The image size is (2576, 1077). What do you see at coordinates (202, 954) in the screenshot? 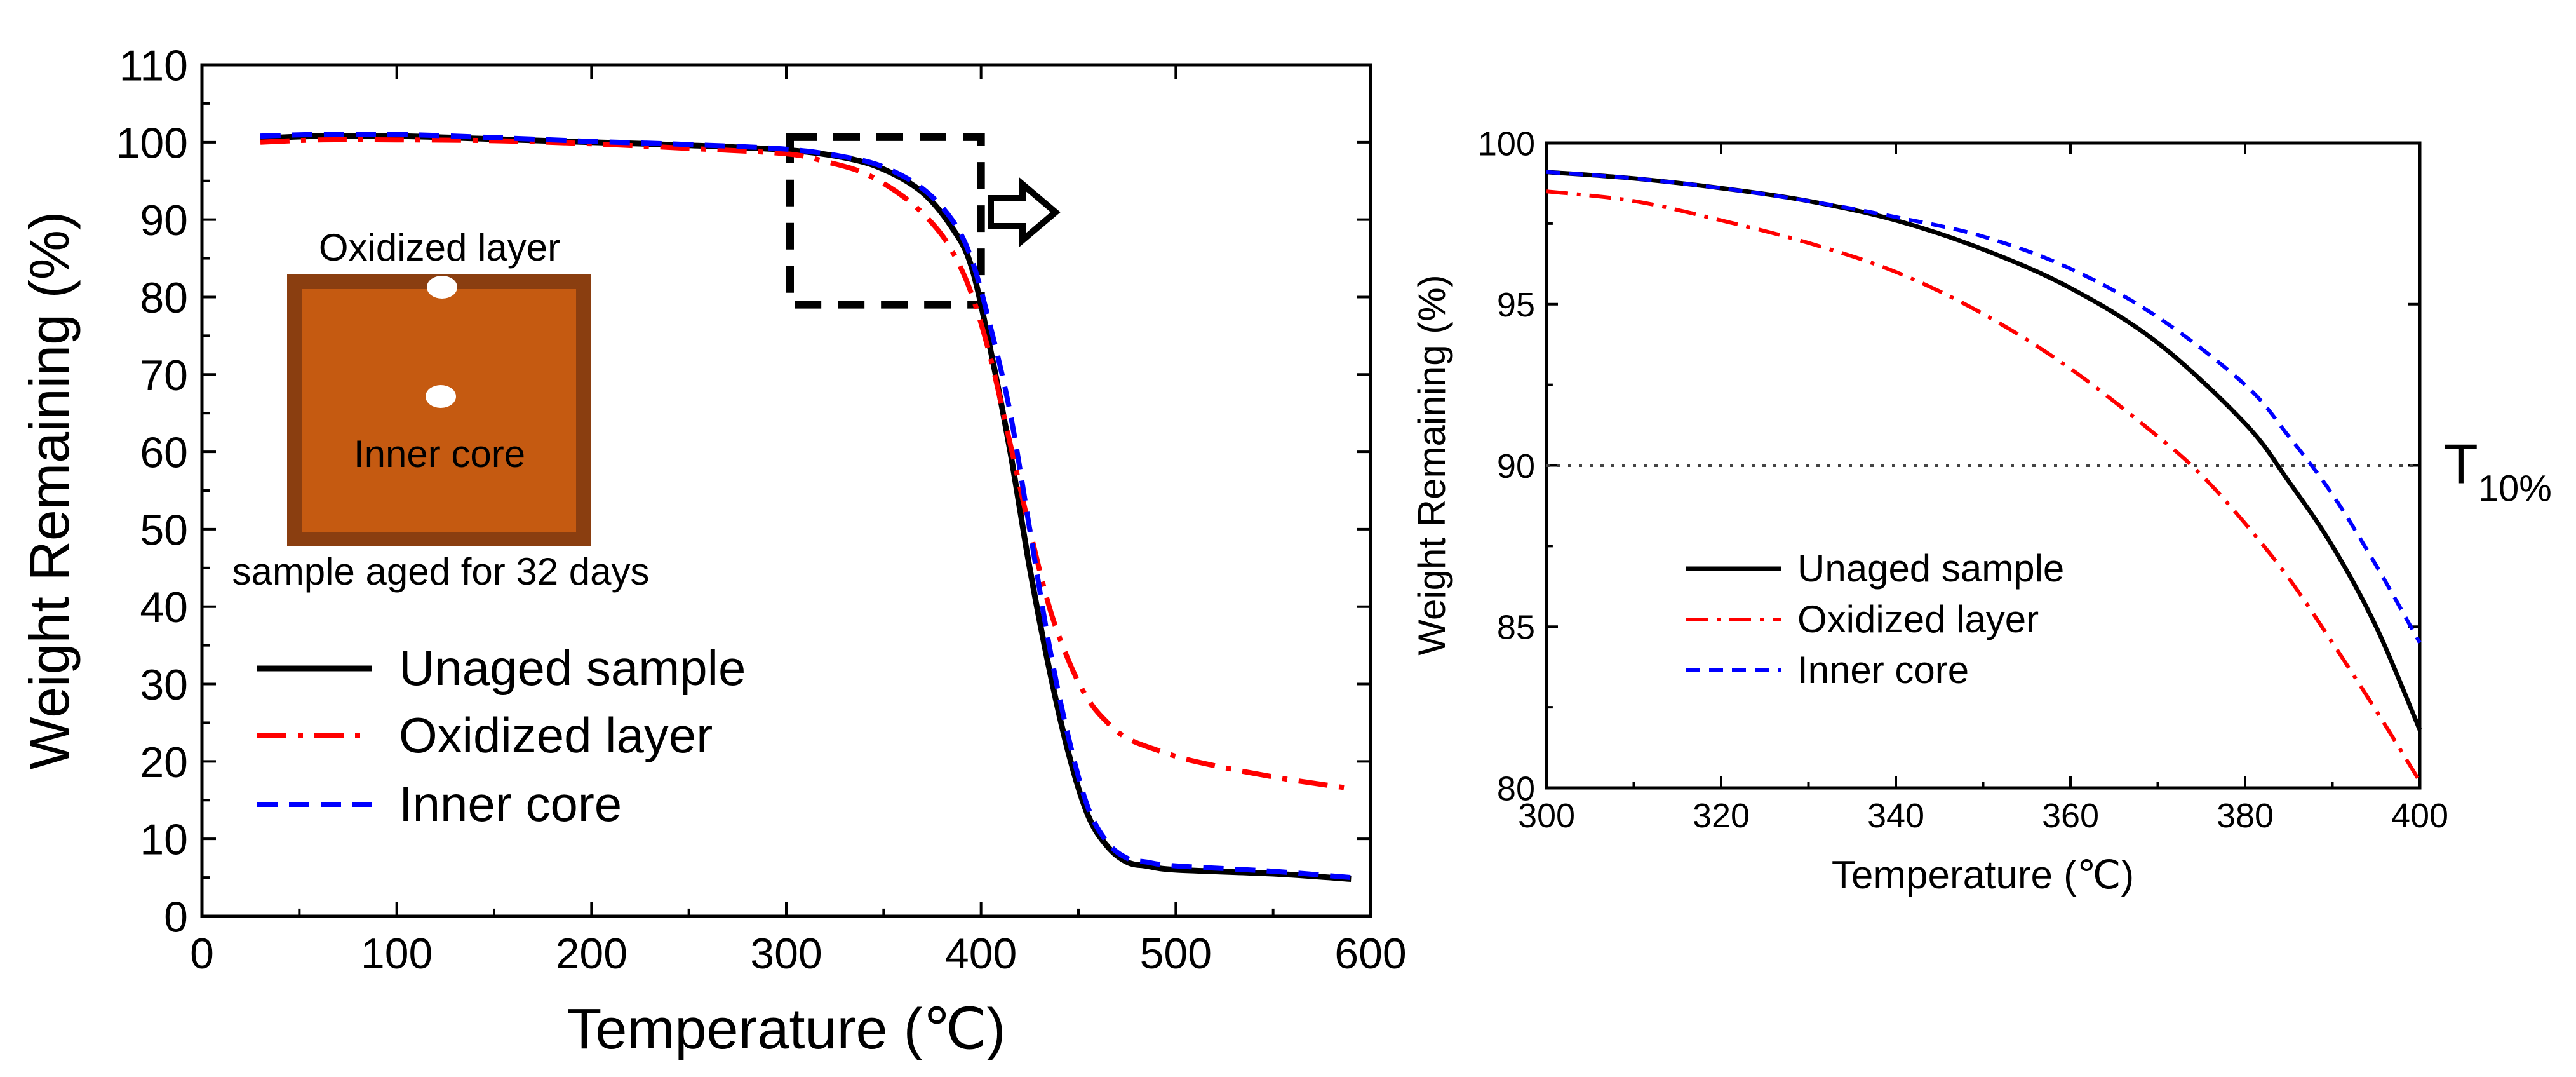
I see `l-x-tick-label: 0` at bounding box center [202, 954].